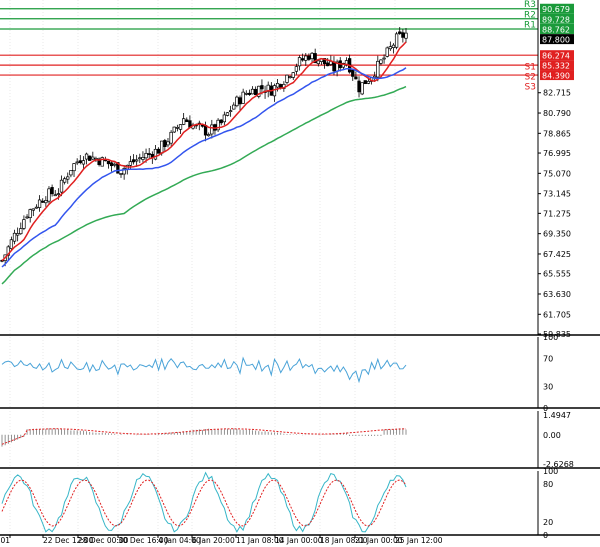 The width and height of the screenshot is (600, 547). I want to click on time-tick-label: 4 Jan 04:00, so click(179, 540).